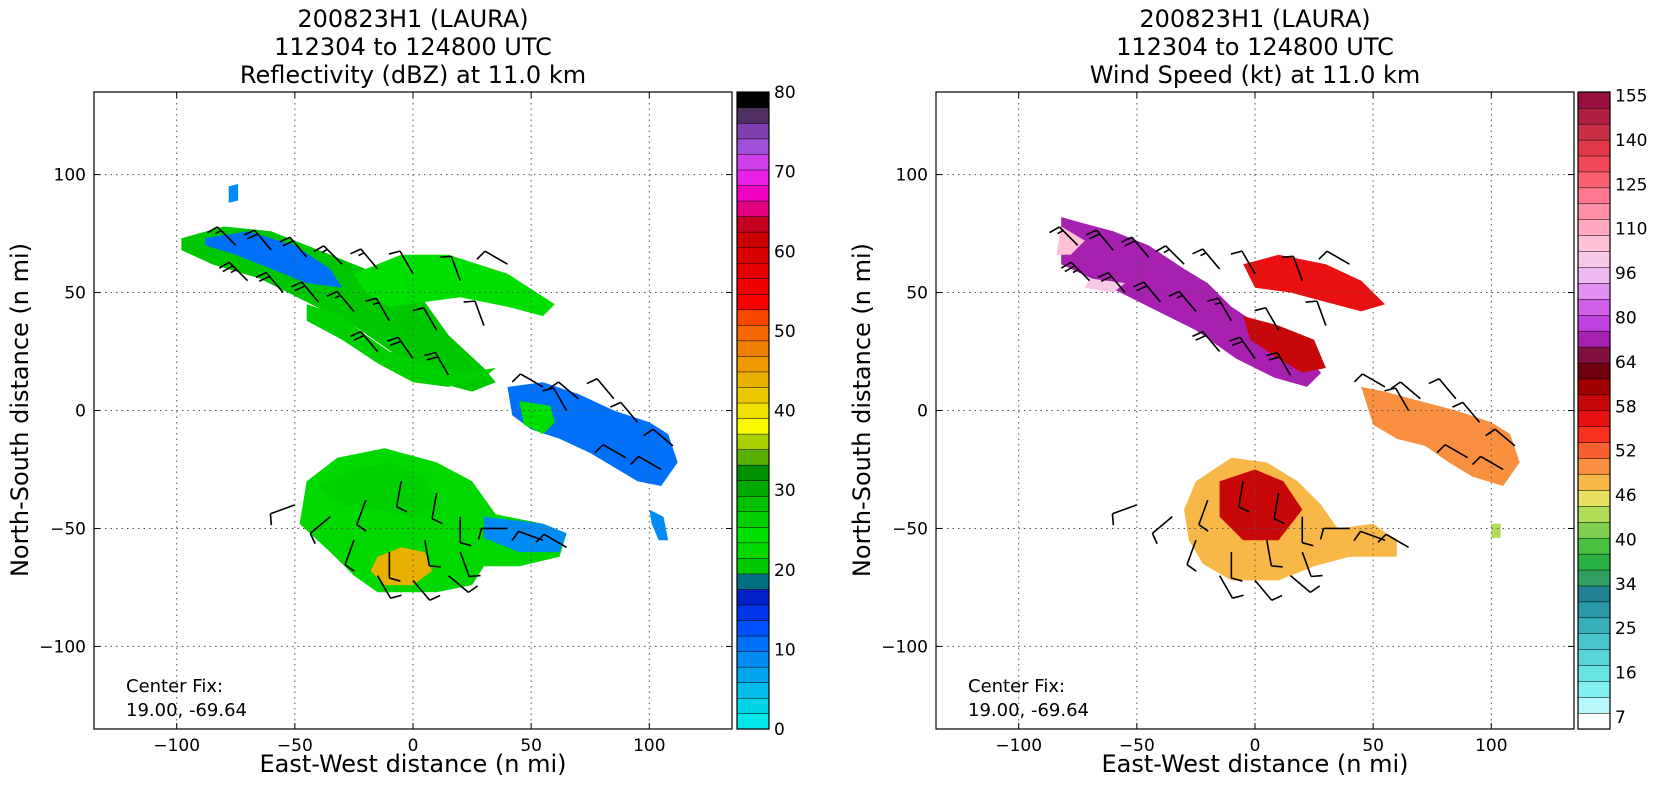 The height and width of the screenshot is (787, 1654). Describe the element at coordinates (1373, 746) in the screenshot. I see `x-tick-label: 50` at that location.